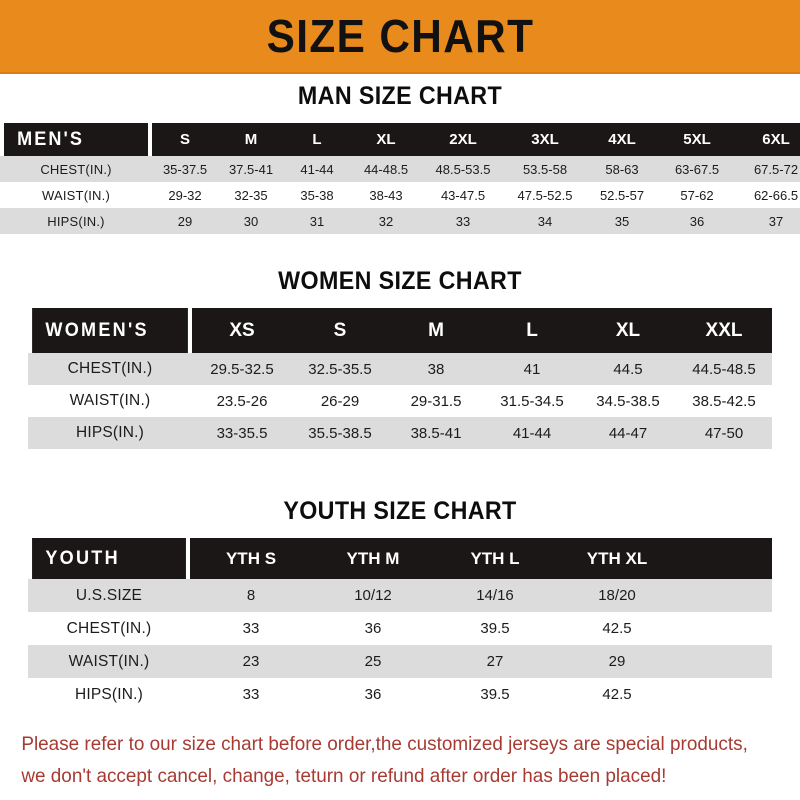 The height and width of the screenshot is (800, 800). I want to click on men-cell: 31, so click(317, 221).